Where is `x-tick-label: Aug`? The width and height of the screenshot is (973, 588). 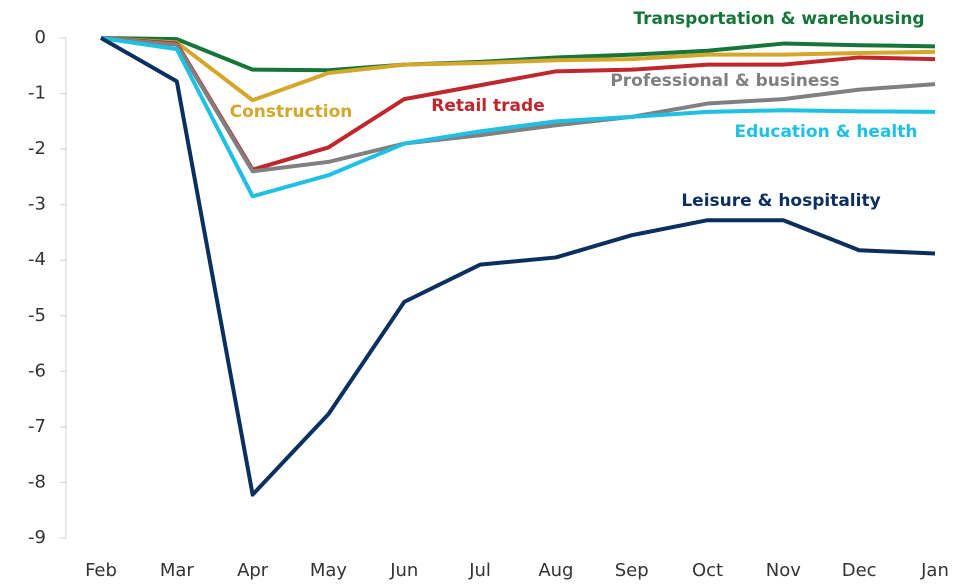
x-tick-label: Aug is located at coordinates (555, 570).